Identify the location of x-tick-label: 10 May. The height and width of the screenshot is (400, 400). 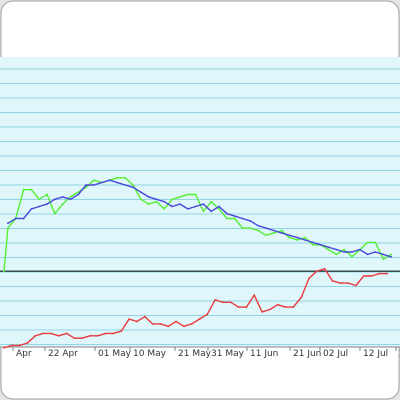
(150, 354).